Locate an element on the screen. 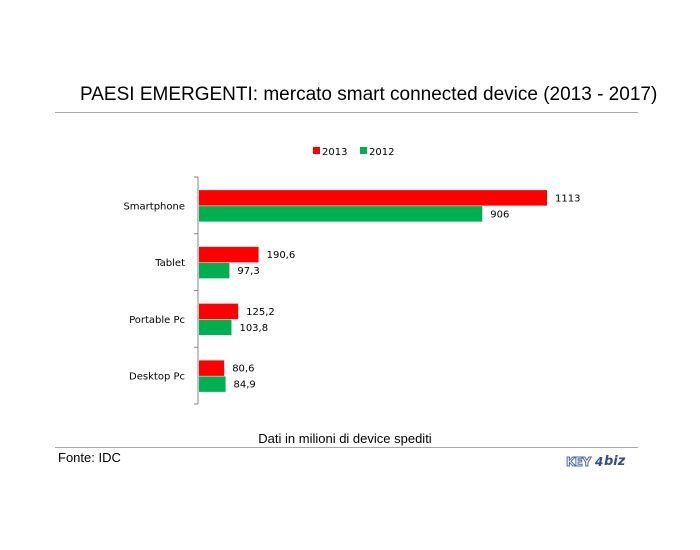  bar-tablet-2013 is located at coordinates (229, 254).